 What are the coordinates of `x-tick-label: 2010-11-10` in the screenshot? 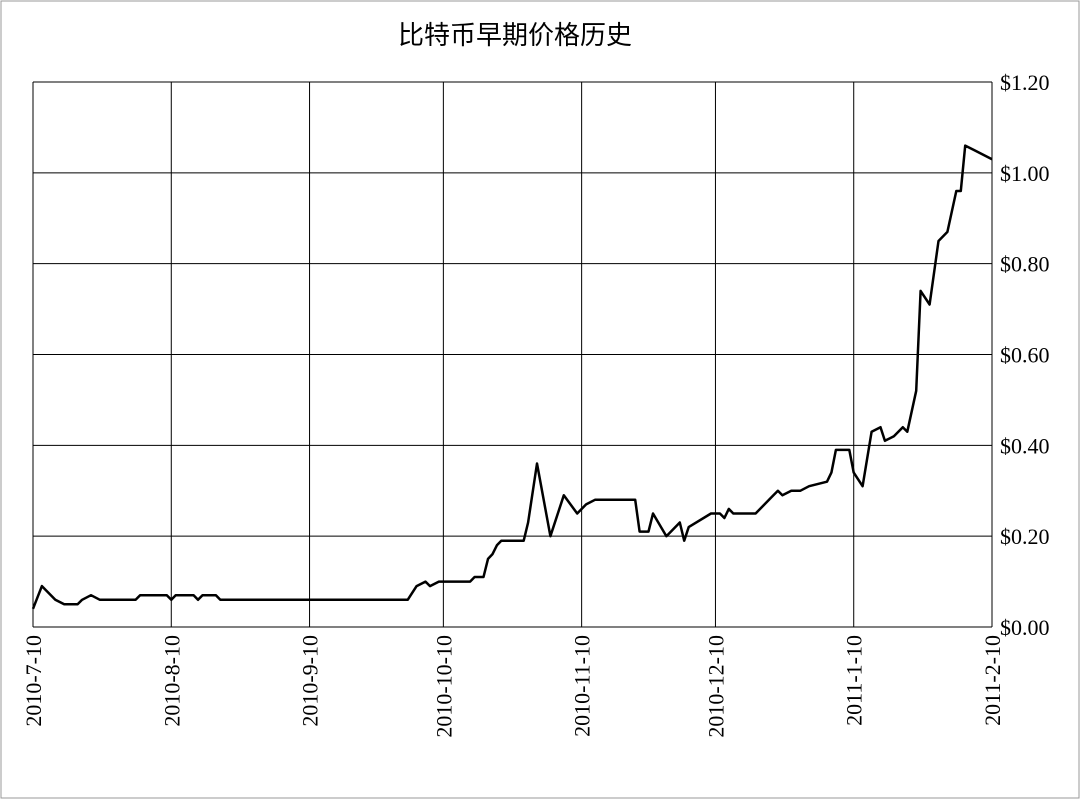 It's located at (582, 686).